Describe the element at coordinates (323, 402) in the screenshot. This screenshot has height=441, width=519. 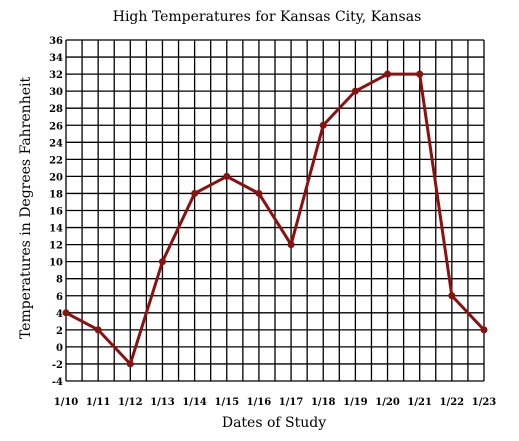
I see `x-tick-label: 1/18` at that location.